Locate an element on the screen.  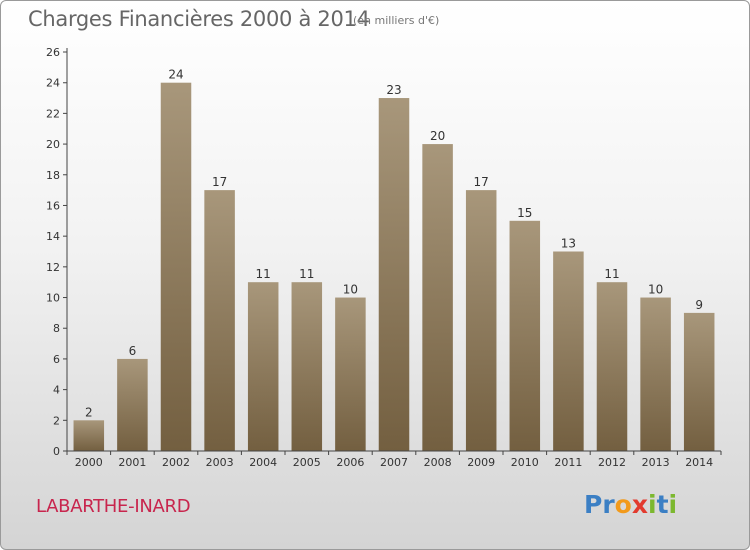
y-tick-label: 22 is located at coordinates (53, 113).